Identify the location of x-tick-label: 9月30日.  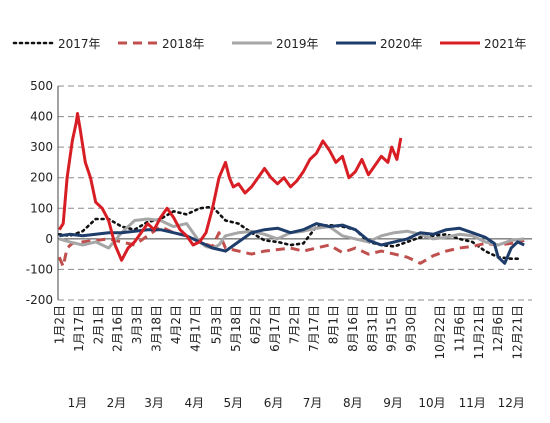
(411, 328).